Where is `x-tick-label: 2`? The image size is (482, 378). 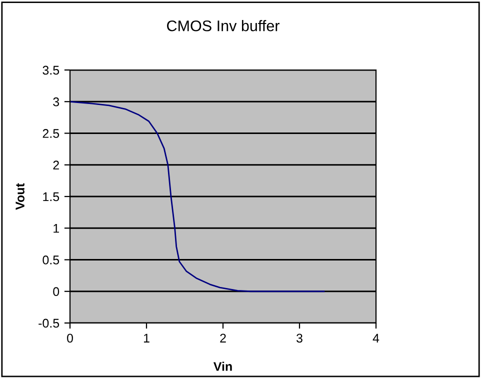
x-tick-label: 2 is located at coordinates (223, 338).